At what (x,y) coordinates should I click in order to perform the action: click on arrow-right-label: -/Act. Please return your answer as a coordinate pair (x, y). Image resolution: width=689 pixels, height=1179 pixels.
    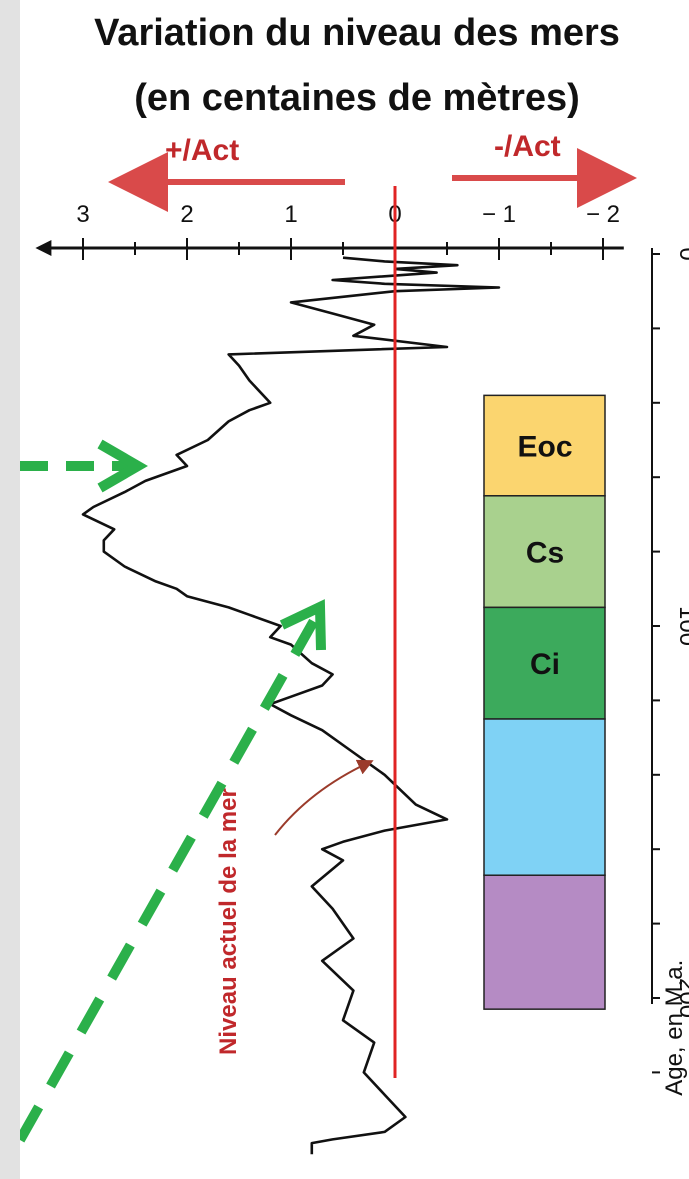
    Looking at the image, I should click on (527, 146).